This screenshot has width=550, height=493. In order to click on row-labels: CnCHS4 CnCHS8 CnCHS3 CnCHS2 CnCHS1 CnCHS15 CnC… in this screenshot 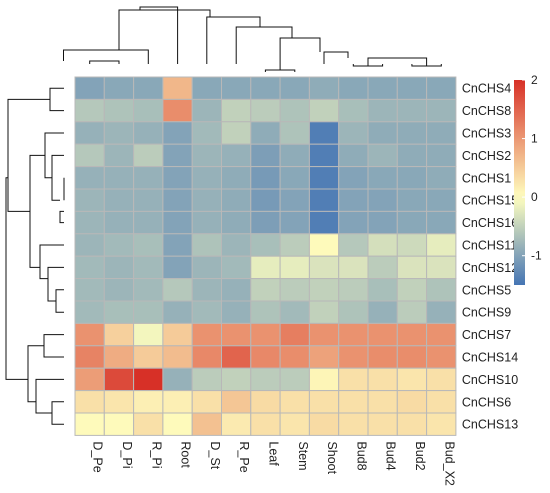, I will do `click(490, 257)`.